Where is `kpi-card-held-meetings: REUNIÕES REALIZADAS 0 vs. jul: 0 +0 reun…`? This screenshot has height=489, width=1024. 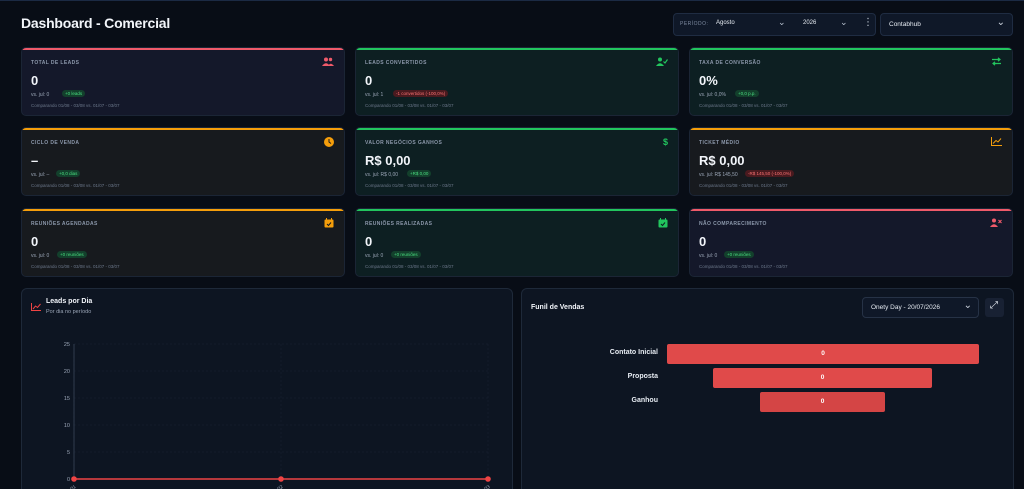 kpi-card-held-meetings: REUNIÕES REALIZADAS 0 vs. jul: 0 +0 reun… is located at coordinates (517, 242).